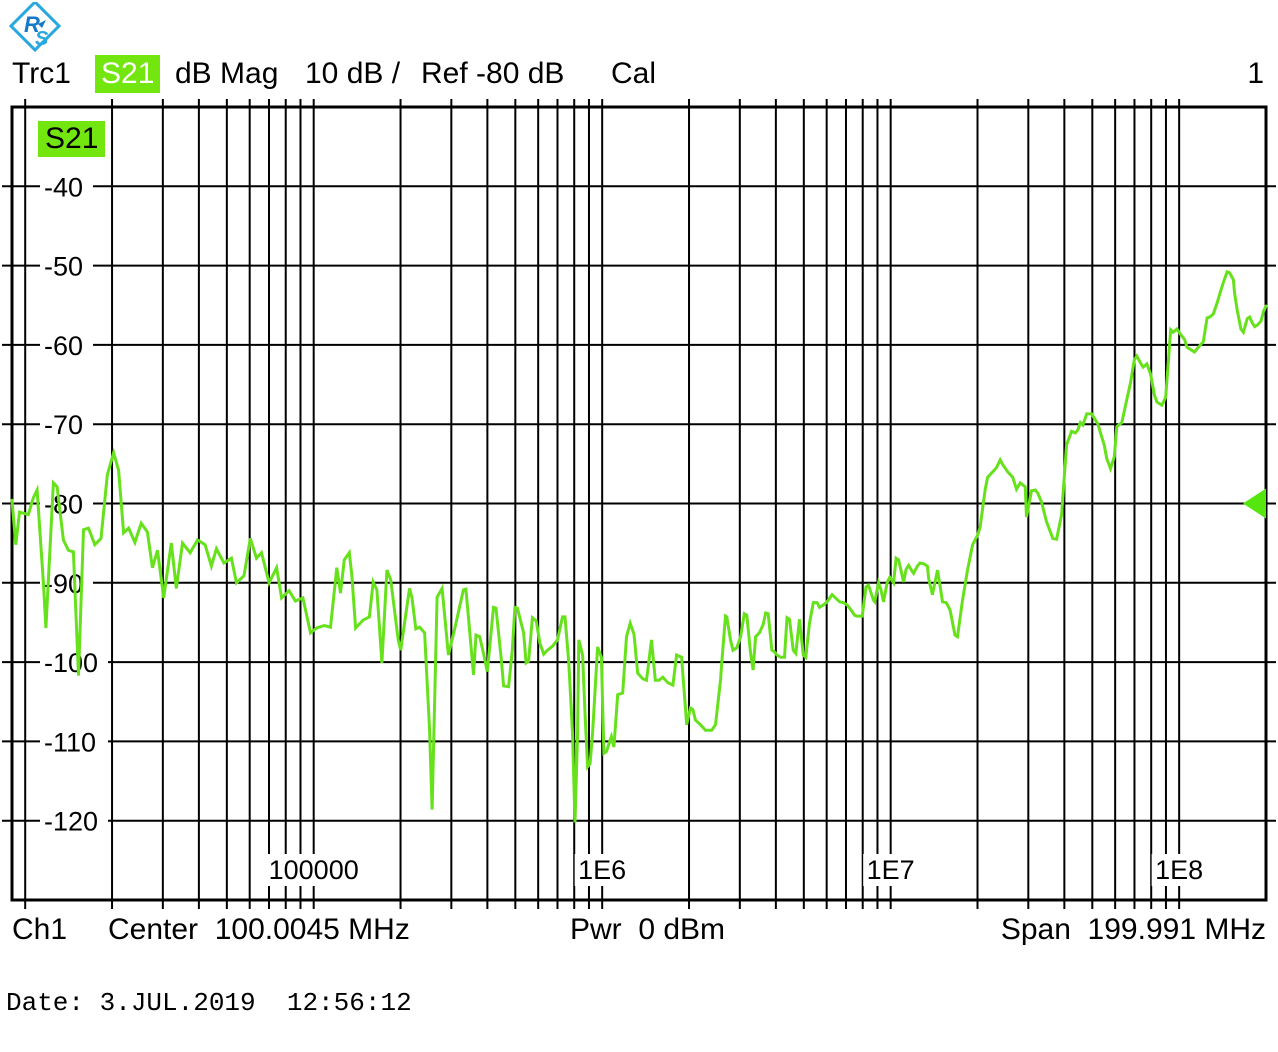 The image size is (1278, 1052). Describe the element at coordinates (70, 742) in the screenshot. I see `y-tick-label: -110` at that location.